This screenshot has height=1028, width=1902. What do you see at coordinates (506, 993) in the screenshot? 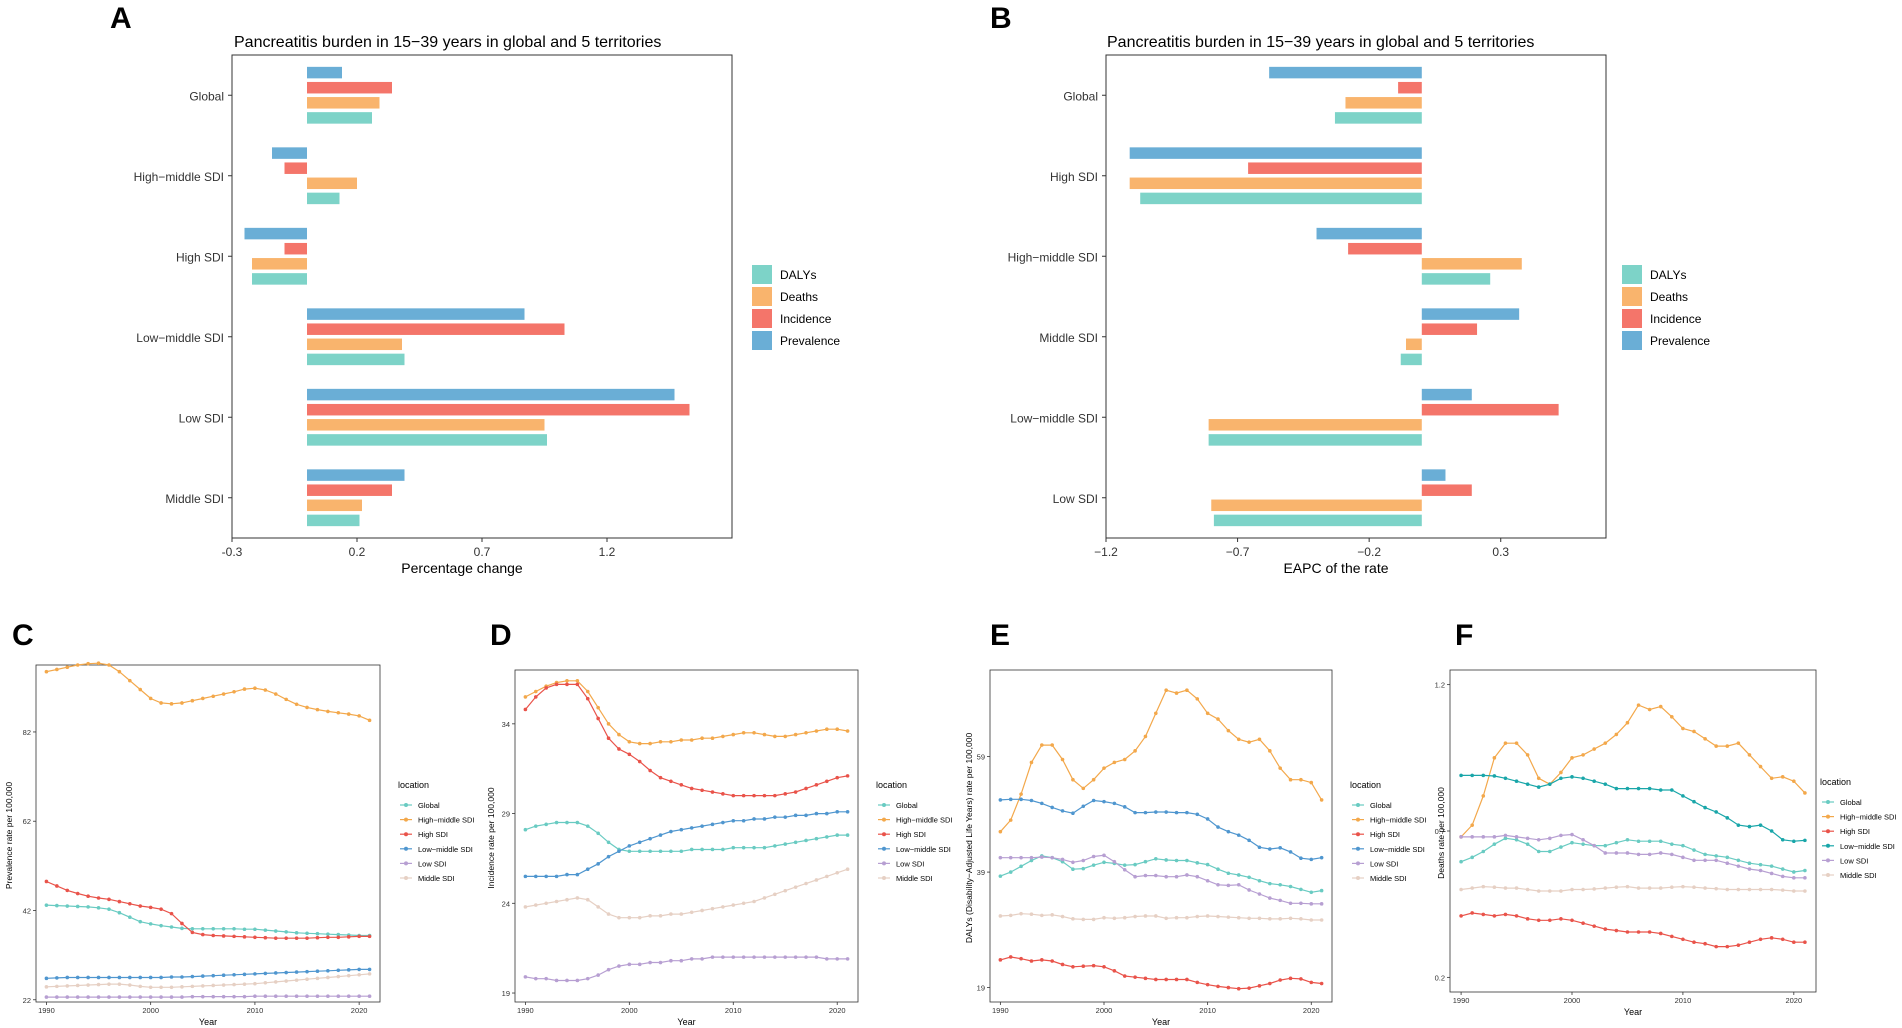
I see `y-tick-label: 19` at bounding box center [506, 993].